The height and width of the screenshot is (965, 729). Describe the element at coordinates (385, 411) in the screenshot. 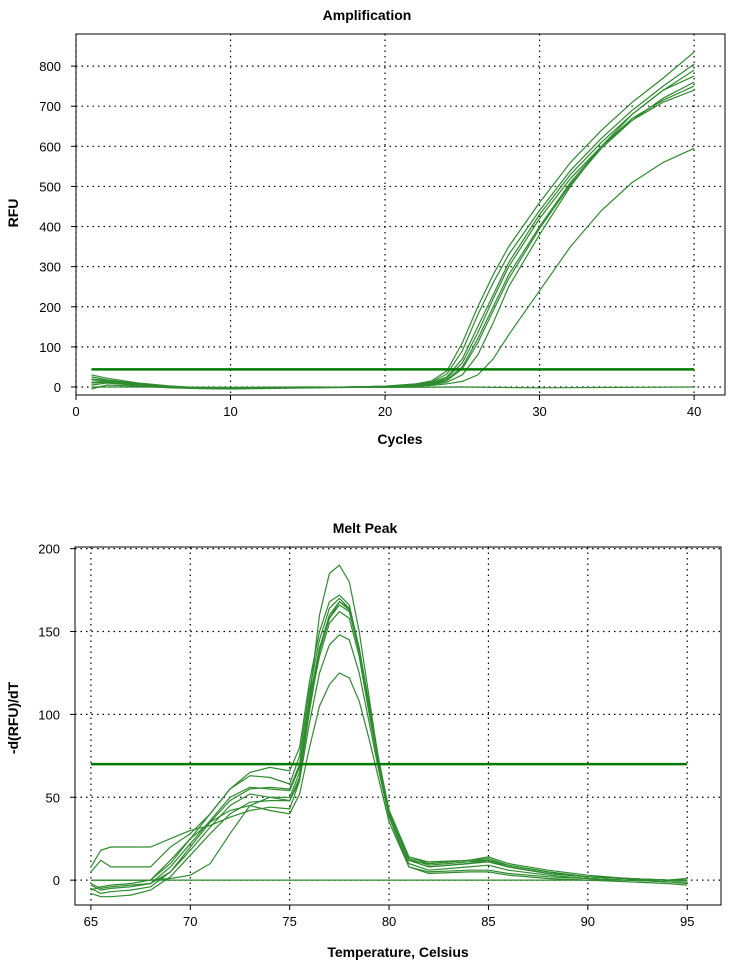

I see `amplification-xtick-label-2: 20` at that location.